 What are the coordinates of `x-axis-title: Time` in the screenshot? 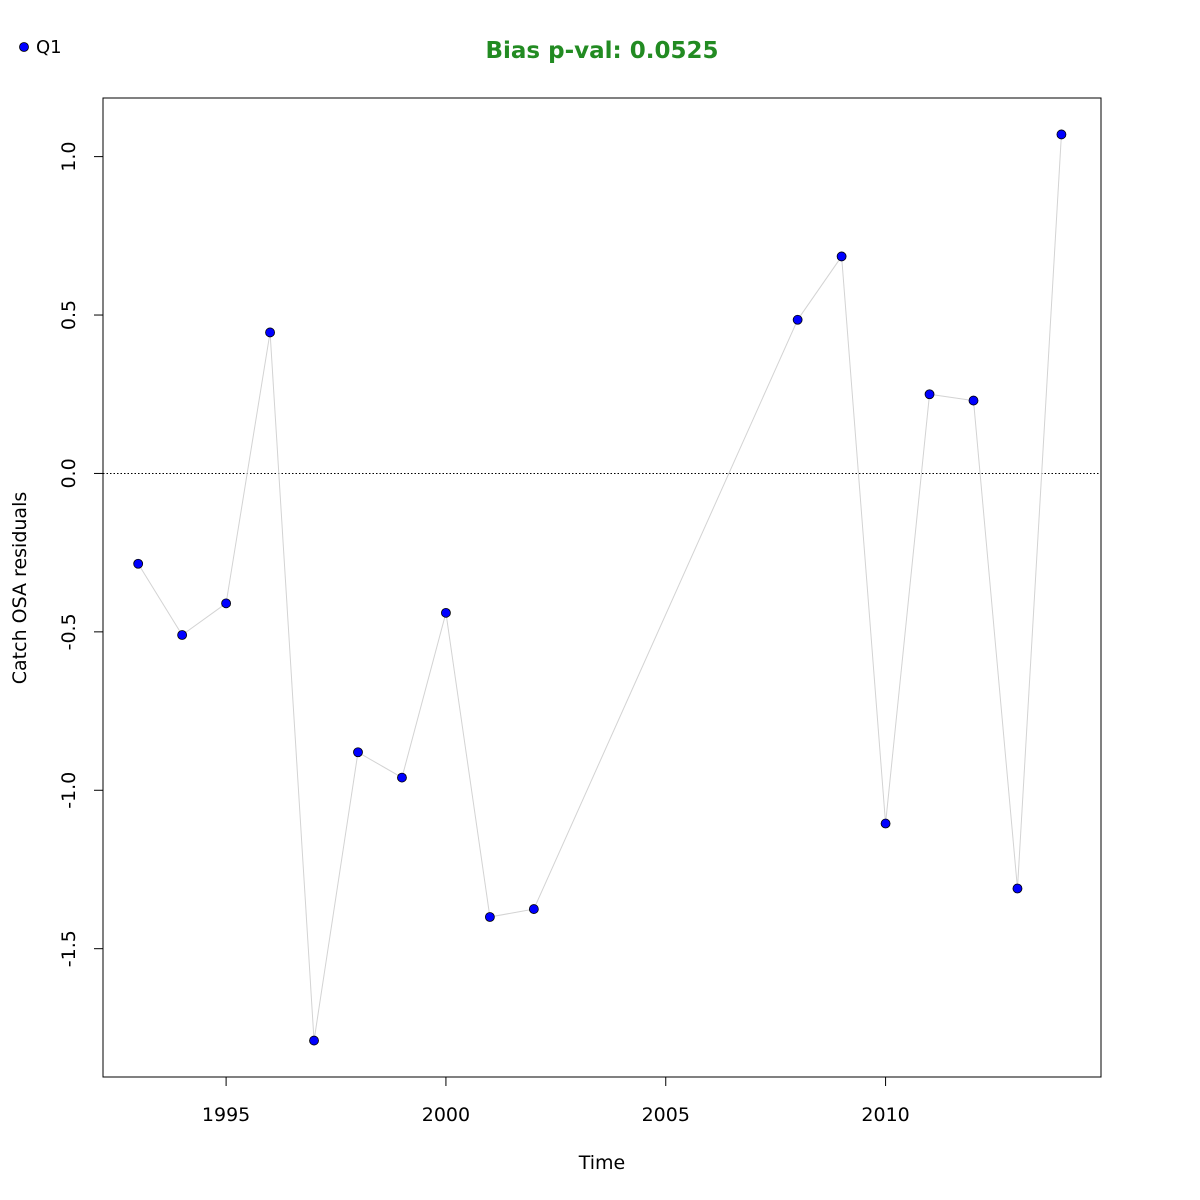 It's located at (602, 1163).